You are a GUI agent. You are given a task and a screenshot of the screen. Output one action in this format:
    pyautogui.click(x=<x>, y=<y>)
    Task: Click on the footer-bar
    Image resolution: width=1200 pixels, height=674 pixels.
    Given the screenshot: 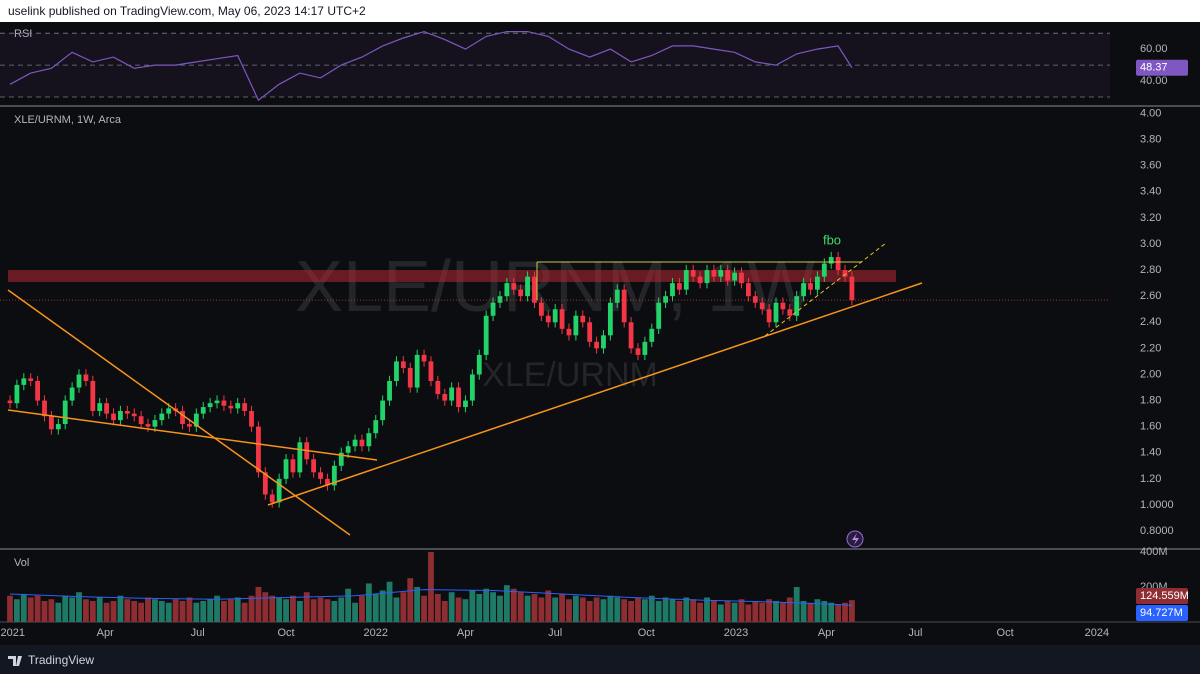 What is the action you would take?
    pyautogui.click(x=600, y=659)
    